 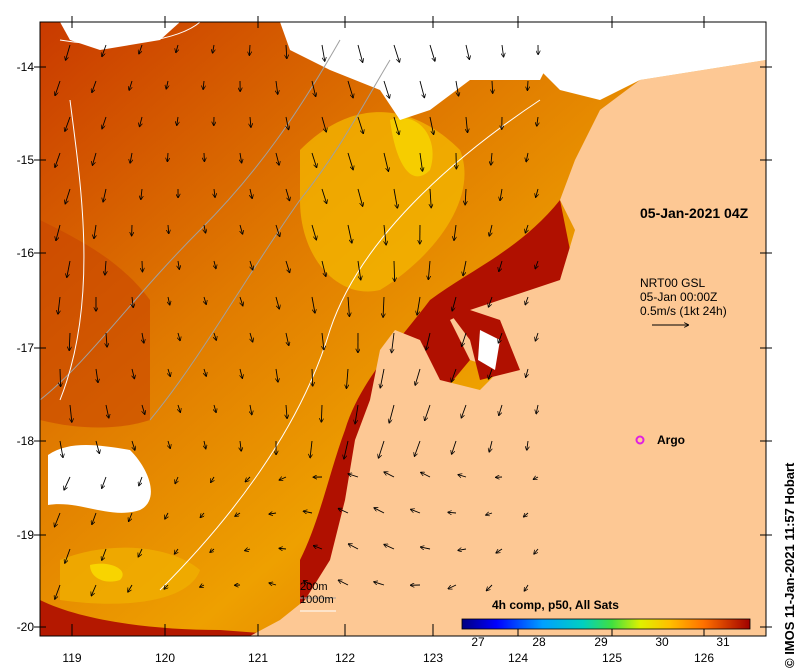 I want to click on colorbar-title: 4h comp, p50, All Sats, so click(x=555, y=605).